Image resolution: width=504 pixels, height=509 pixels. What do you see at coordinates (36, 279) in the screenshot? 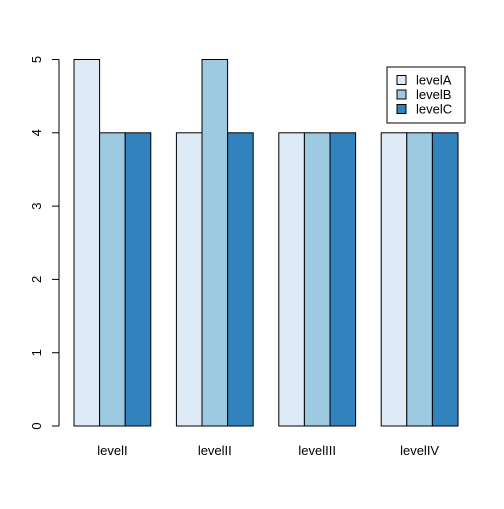
I see `y-tick-label: 2` at bounding box center [36, 279].